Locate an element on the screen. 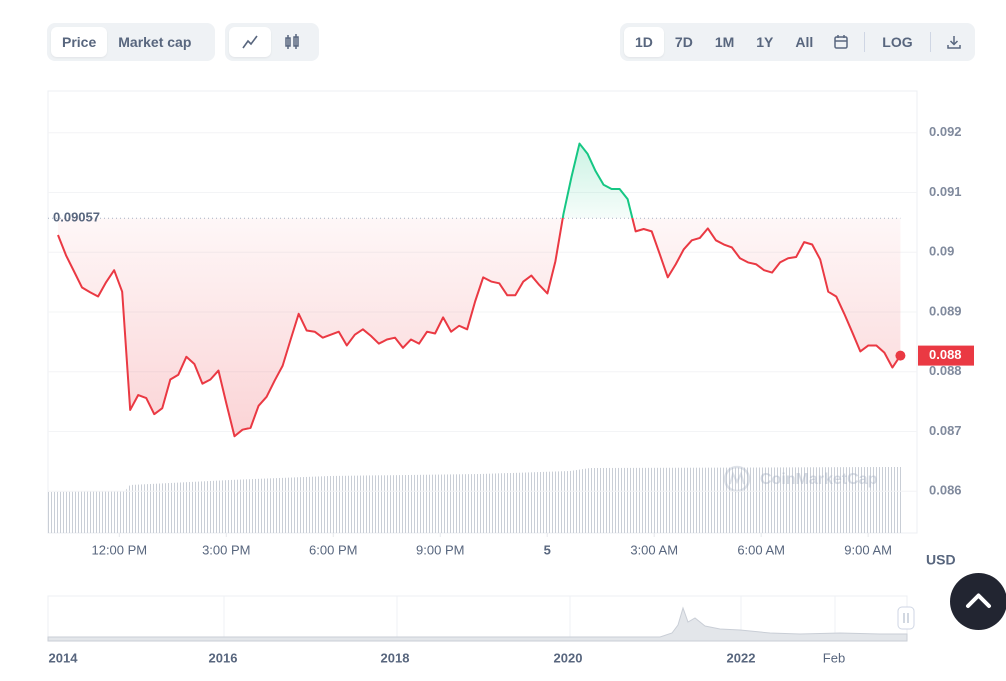 This screenshot has width=1006, height=681. last-price-dot is located at coordinates (900, 355).